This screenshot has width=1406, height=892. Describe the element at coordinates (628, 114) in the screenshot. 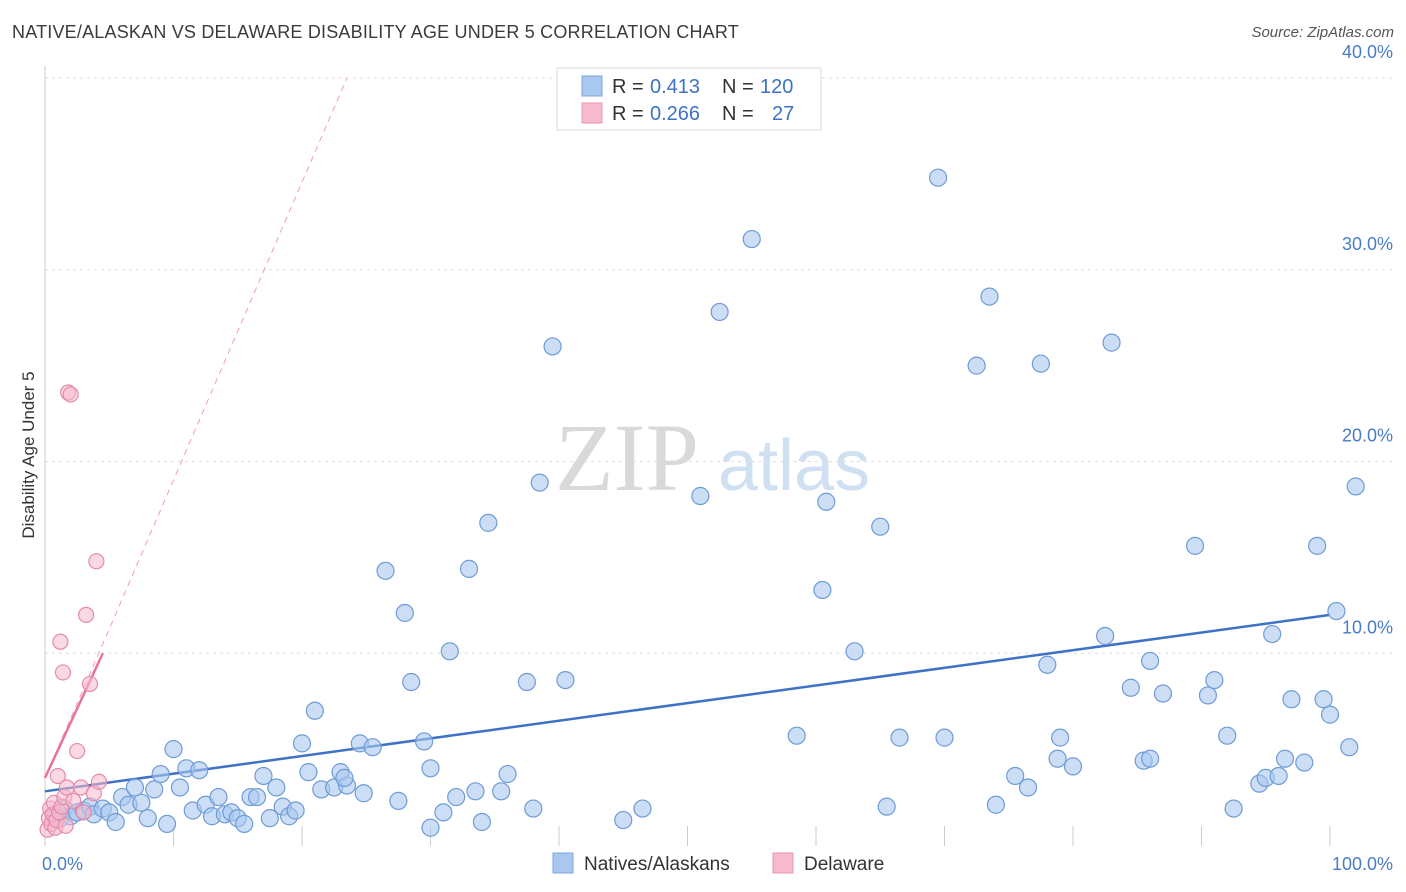

I see `legend-r-label-2: R =` at that location.